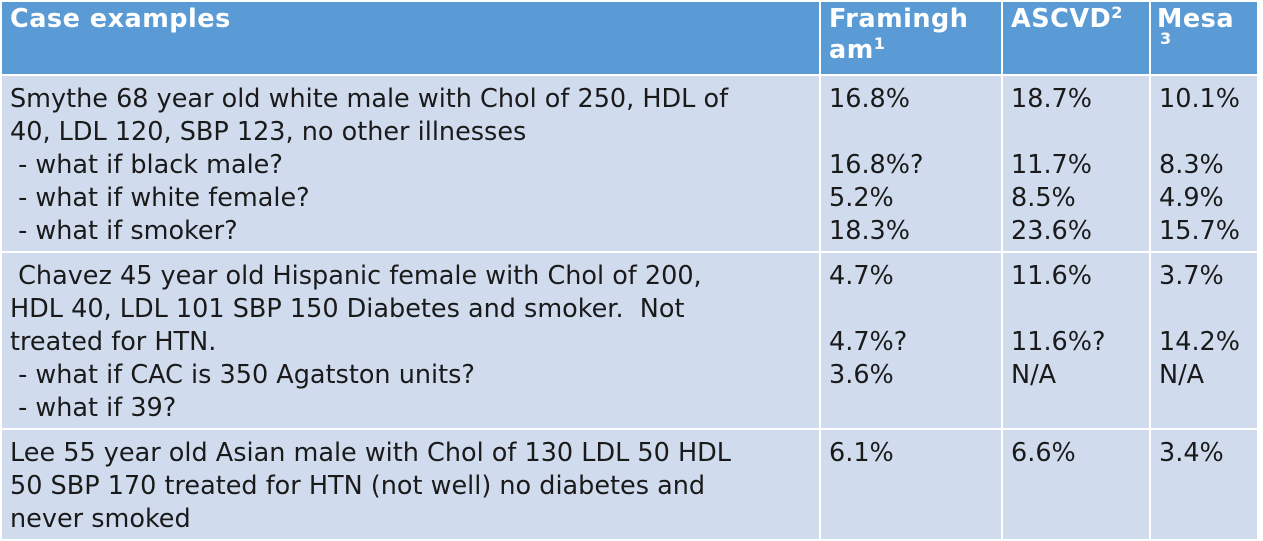  What do you see at coordinates (1200, 342) in the screenshot?
I see `mesa-value: 14.2%` at bounding box center [1200, 342].